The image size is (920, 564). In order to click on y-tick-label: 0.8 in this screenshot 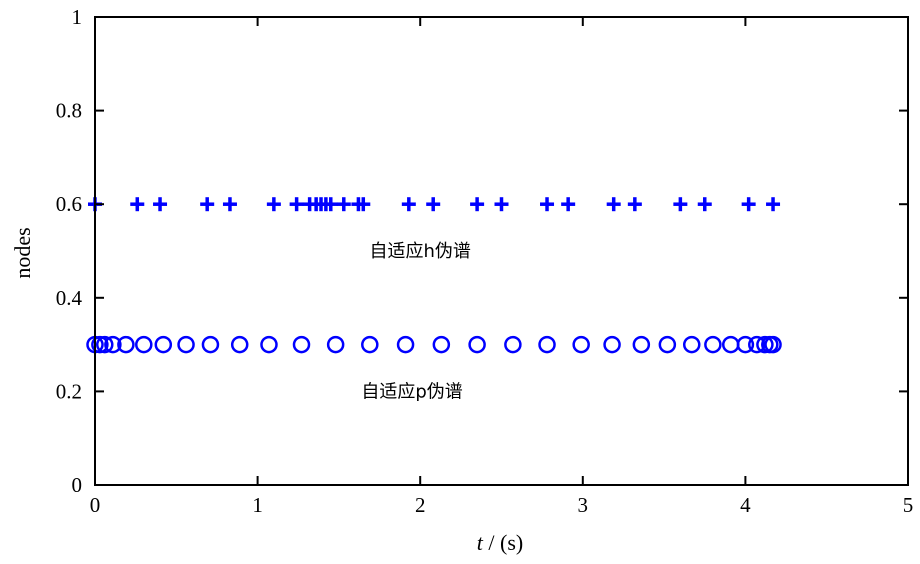, I will do `click(69, 111)`.